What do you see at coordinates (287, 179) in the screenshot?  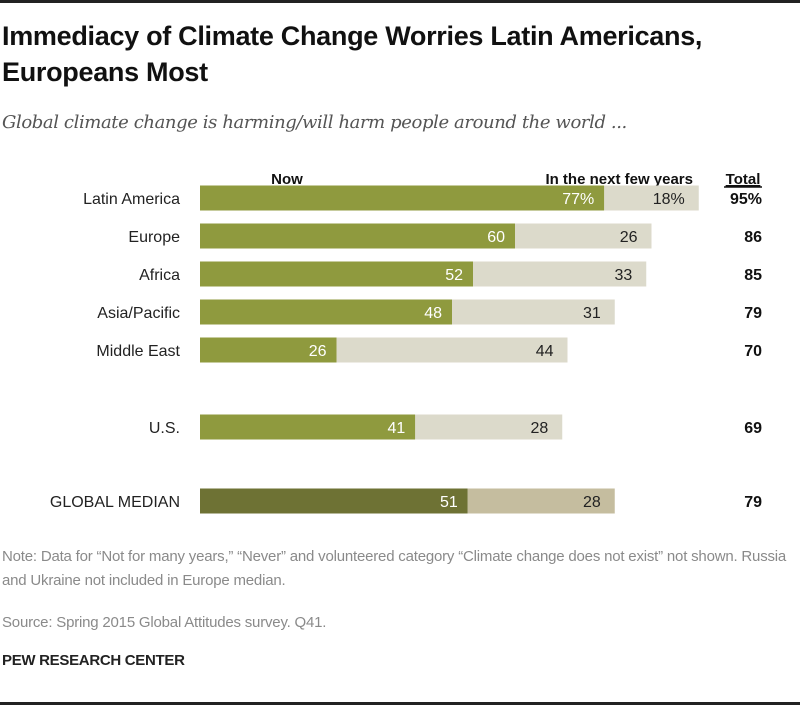 I see `header-now: Now` at bounding box center [287, 179].